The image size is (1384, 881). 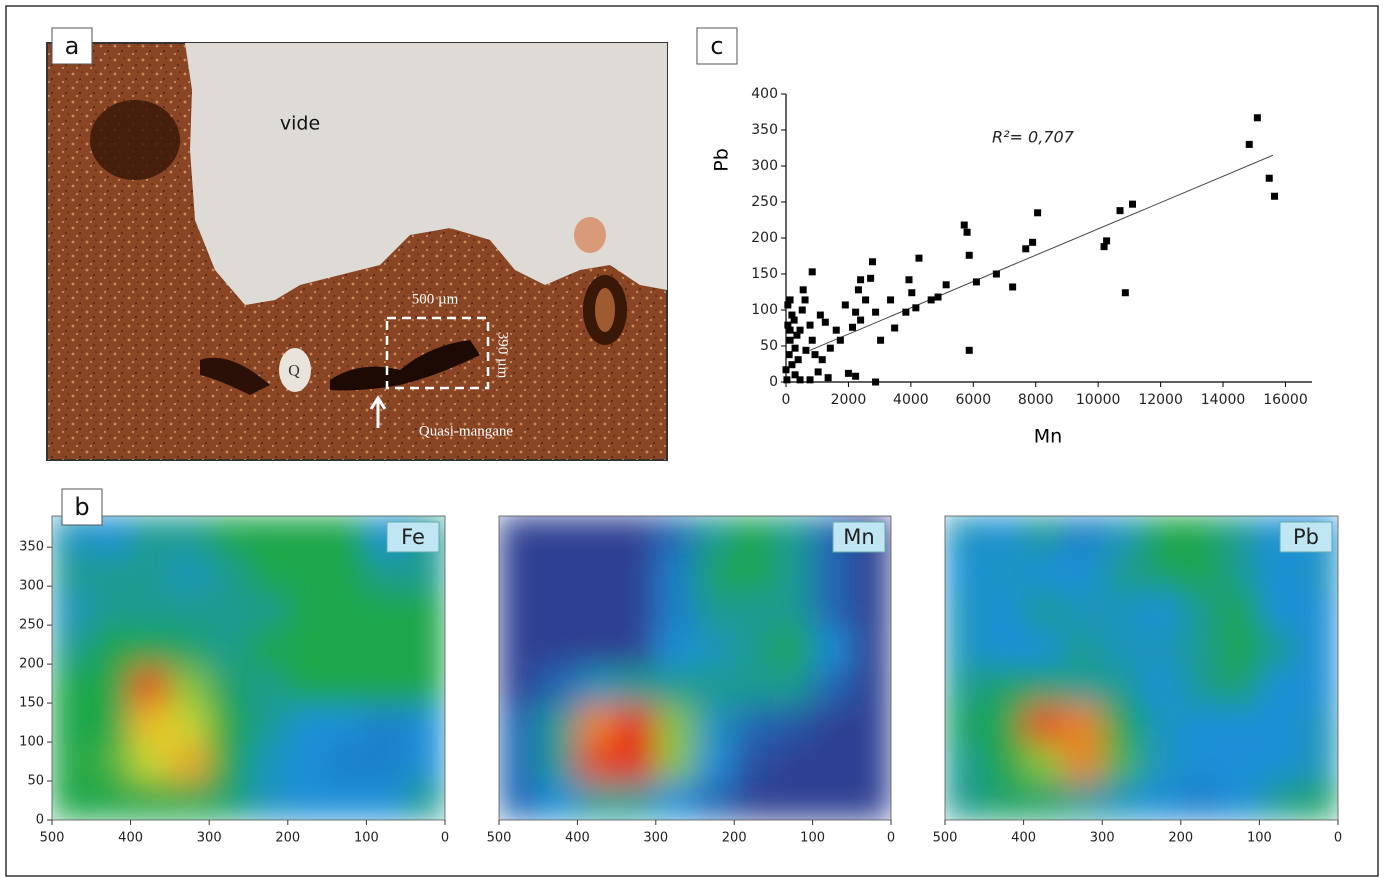 I want to click on panel-label: a, so click(x=72, y=46).